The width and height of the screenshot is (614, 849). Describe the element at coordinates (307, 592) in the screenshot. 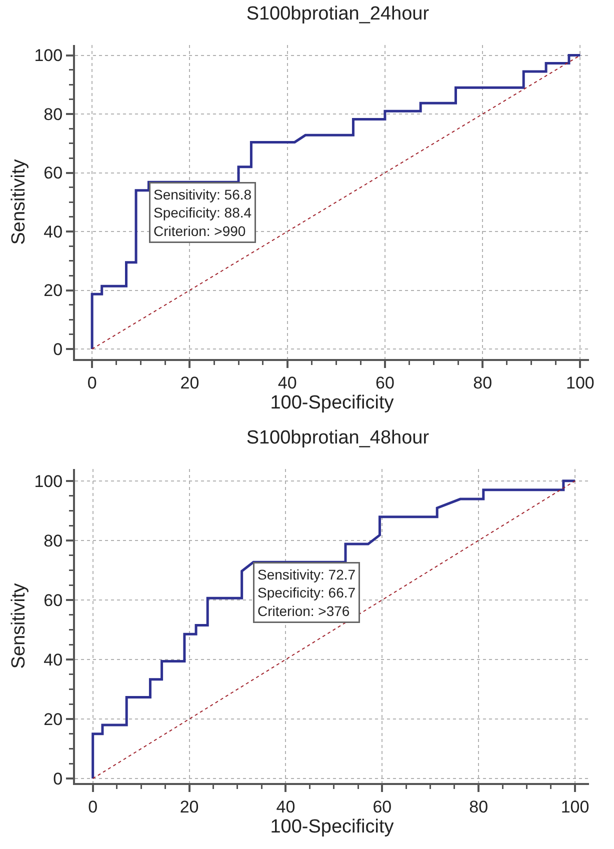

I see `annotation: Sensitivity: 72.7 Specificity: 66.7 Criterion: >376` at that location.